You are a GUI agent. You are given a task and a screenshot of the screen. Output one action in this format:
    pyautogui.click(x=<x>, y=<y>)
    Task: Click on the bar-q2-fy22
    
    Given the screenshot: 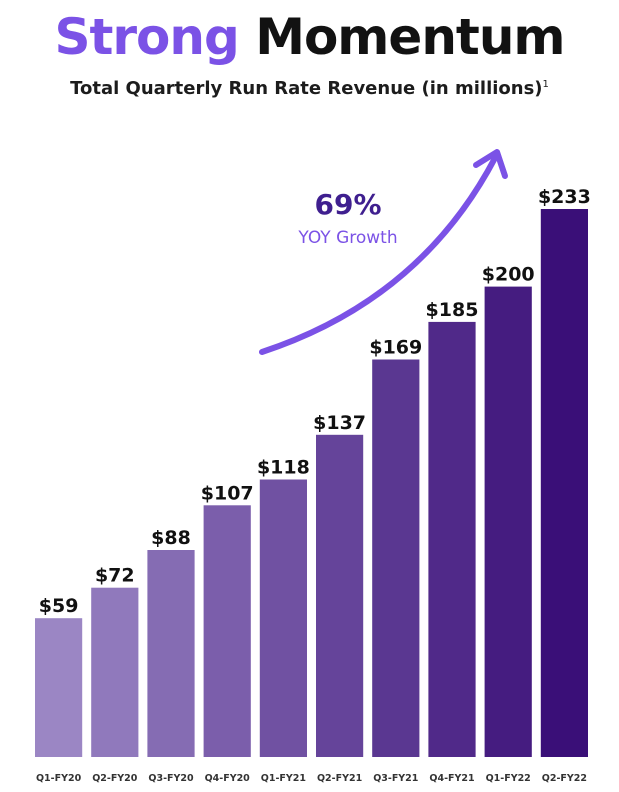 What is the action you would take?
    pyautogui.click(x=564, y=483)
    